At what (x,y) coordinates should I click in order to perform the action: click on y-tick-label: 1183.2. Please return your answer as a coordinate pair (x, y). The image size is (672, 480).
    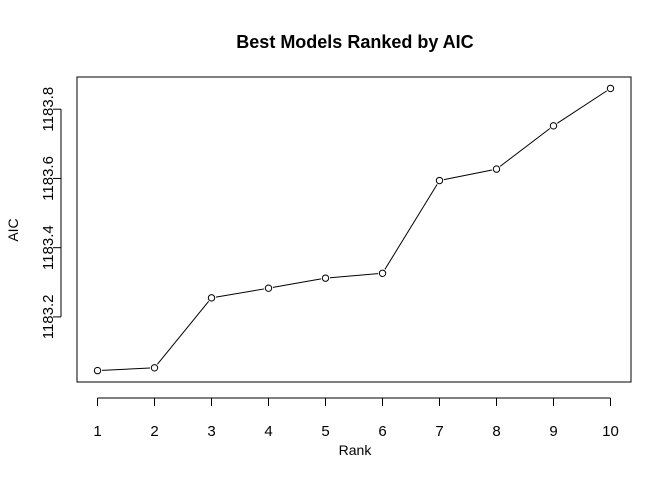
    Looking at the image, I should click on (48, 317).